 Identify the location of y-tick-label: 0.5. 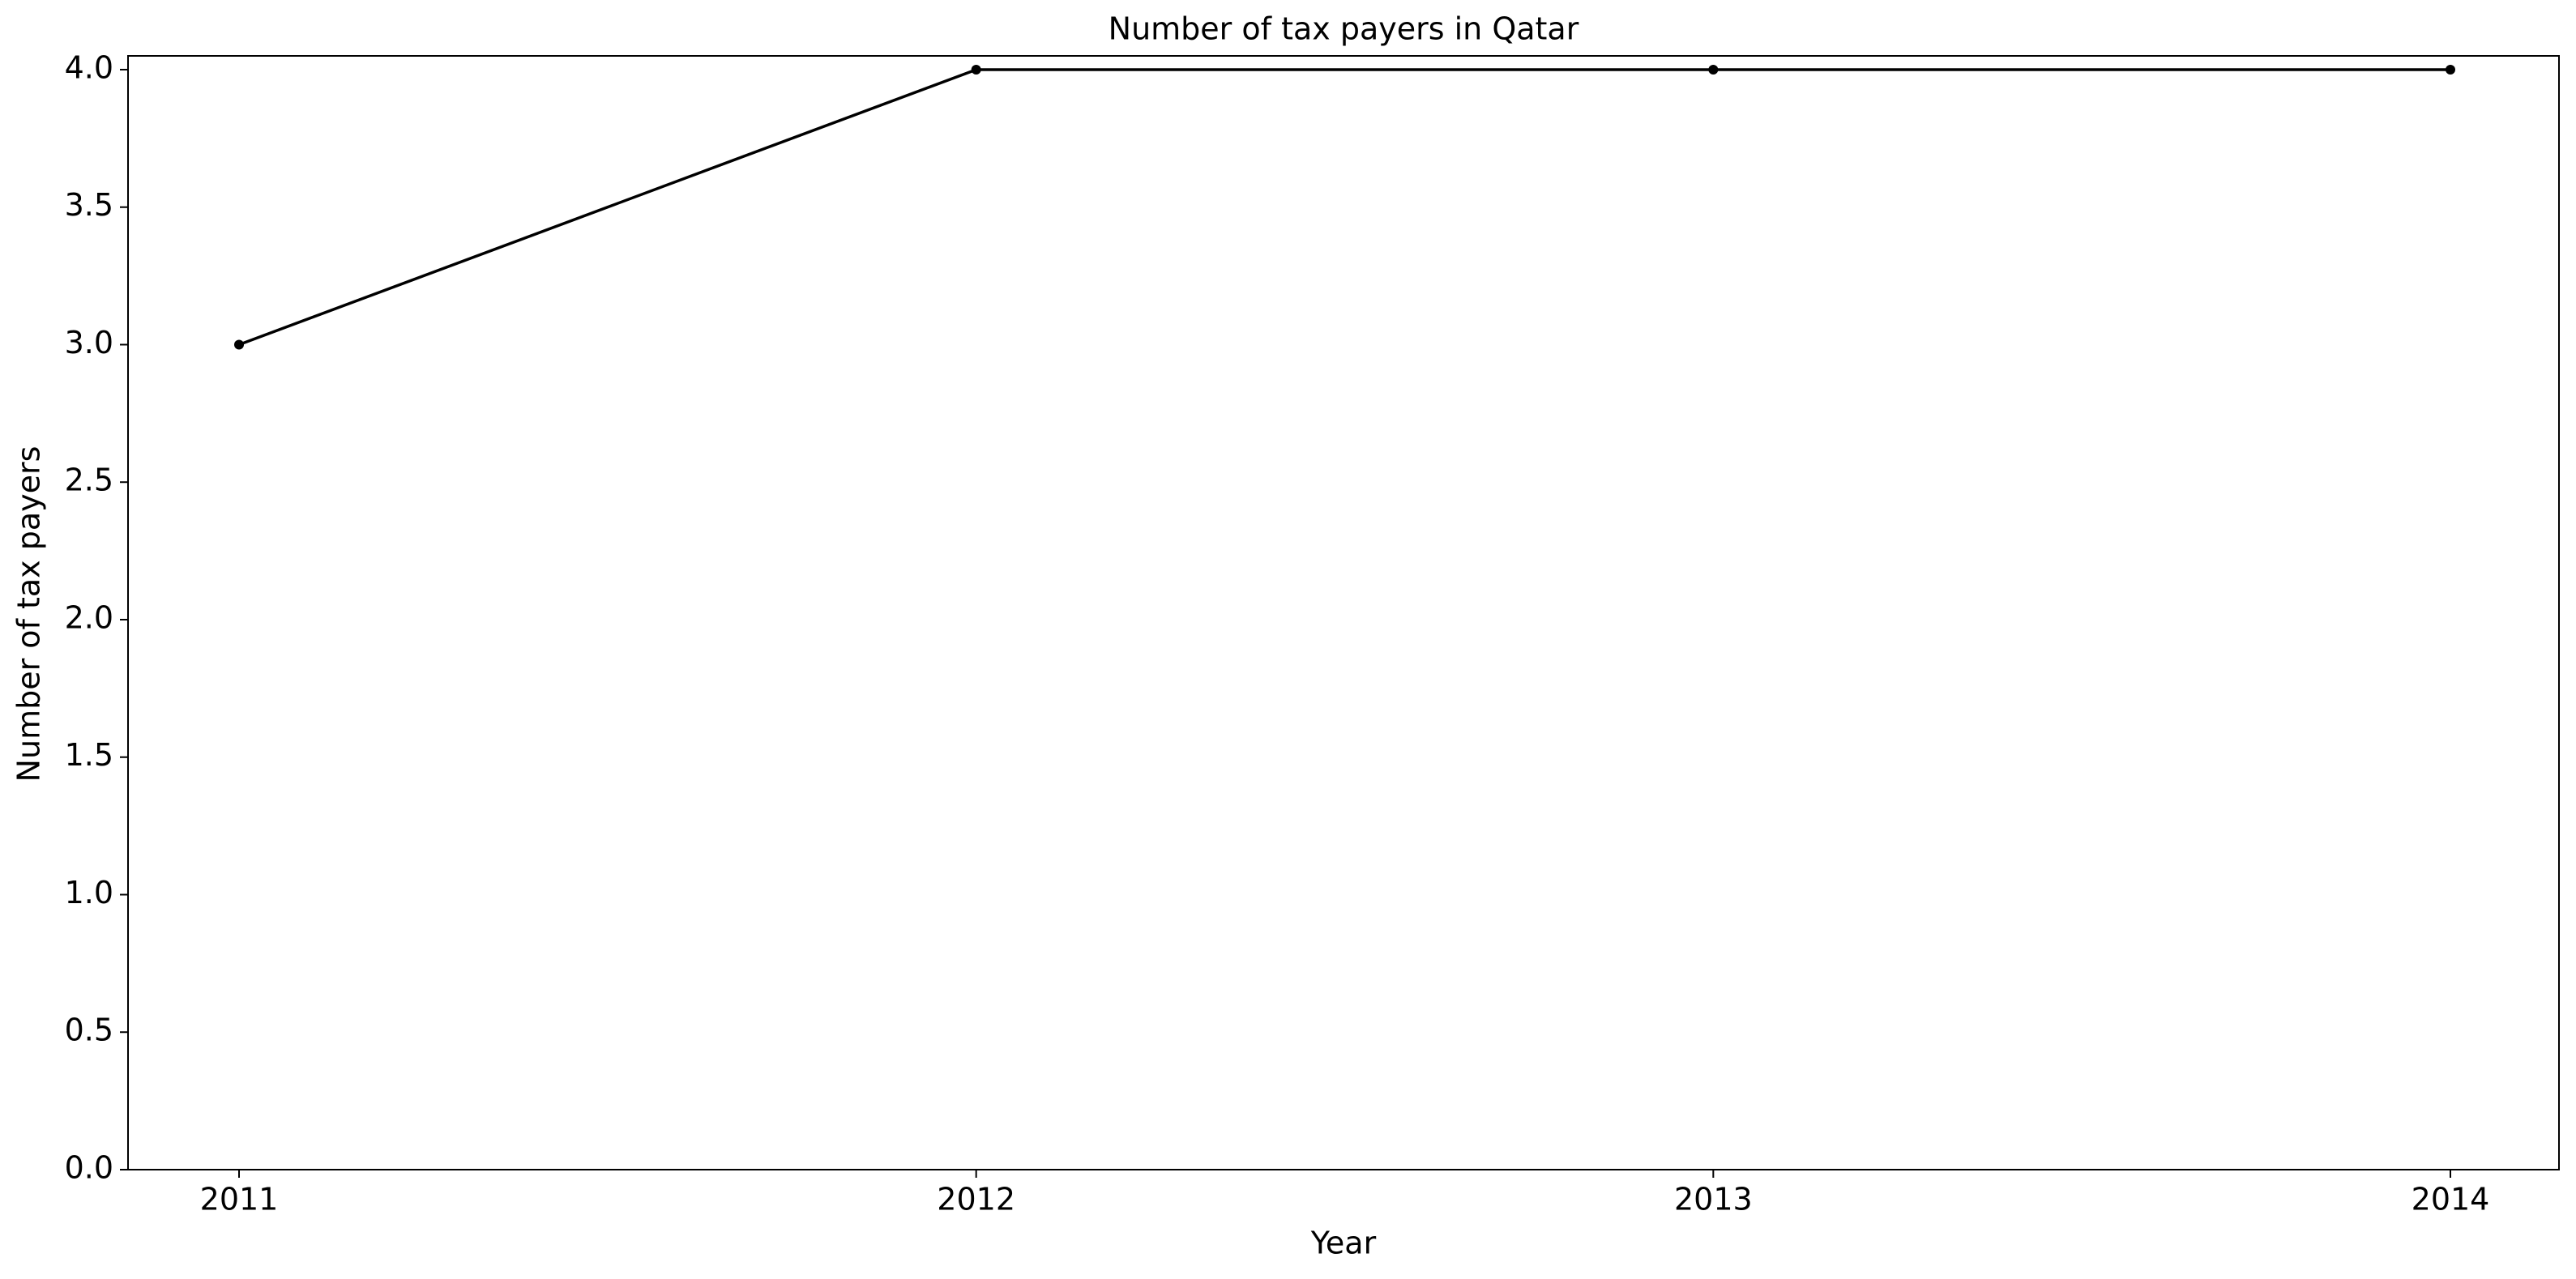
(89, 1030).